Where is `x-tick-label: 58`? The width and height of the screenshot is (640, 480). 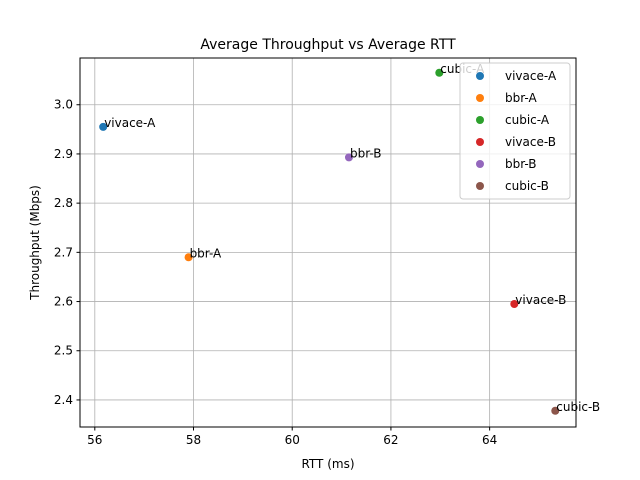
x-tick-label: 58 is located at coordinates (193, 440).